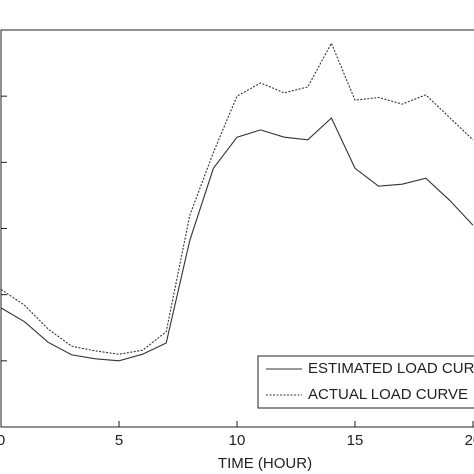 The height and width of the screenshot is (474, 474). Describe the element at coordinates (119, 440) in the screenshot. I see `x-tick-label: 5` at that location.